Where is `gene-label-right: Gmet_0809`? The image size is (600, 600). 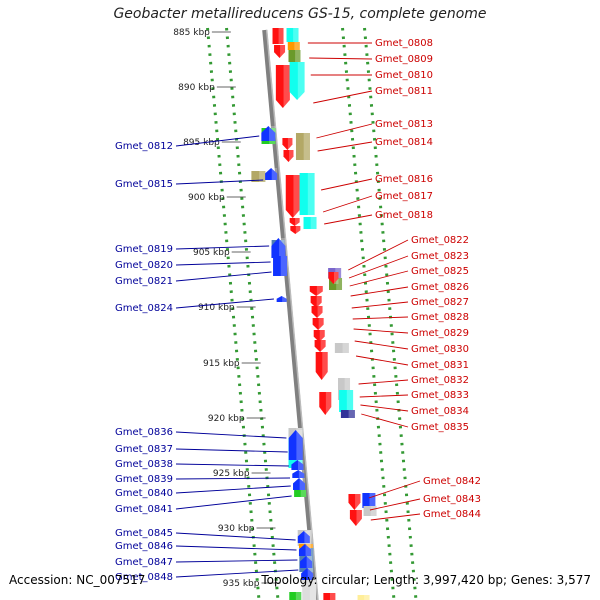 gene-label-right: Gmet_0809 is located at coordinates (404, 59).